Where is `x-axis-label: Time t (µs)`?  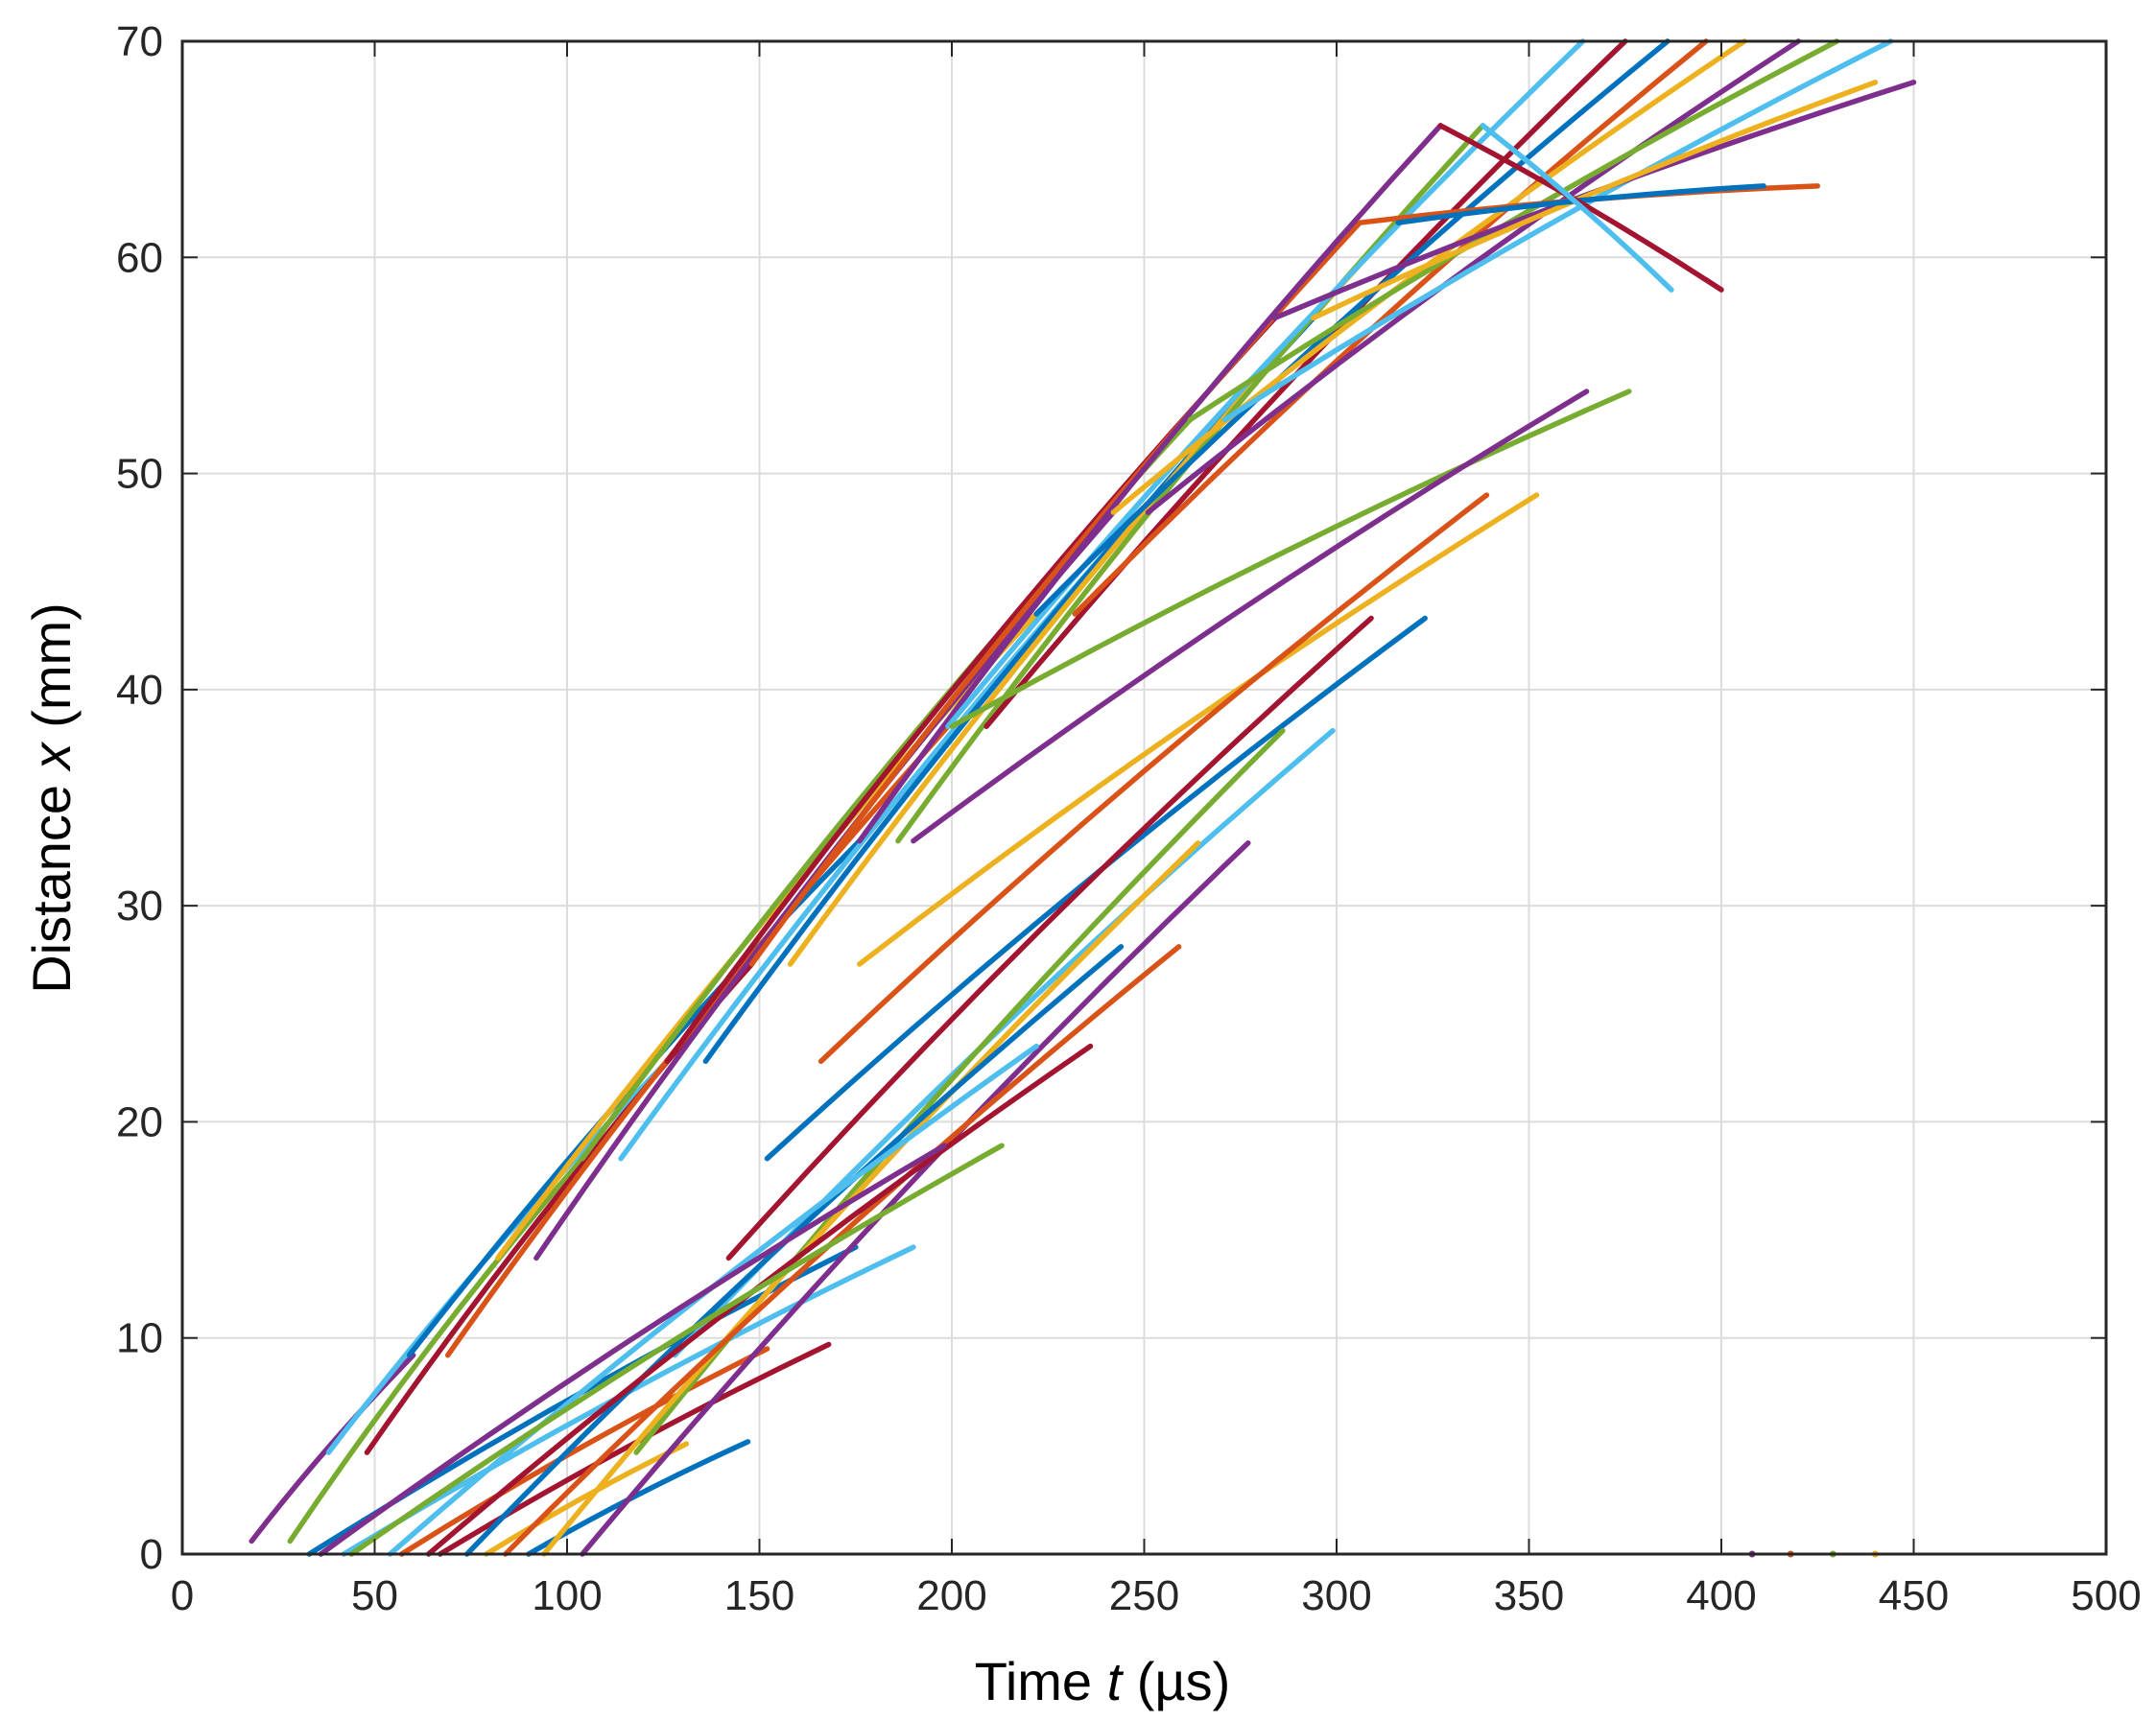 x-axis-label: Time t (µs) is located at coordinates (1103, 1681).